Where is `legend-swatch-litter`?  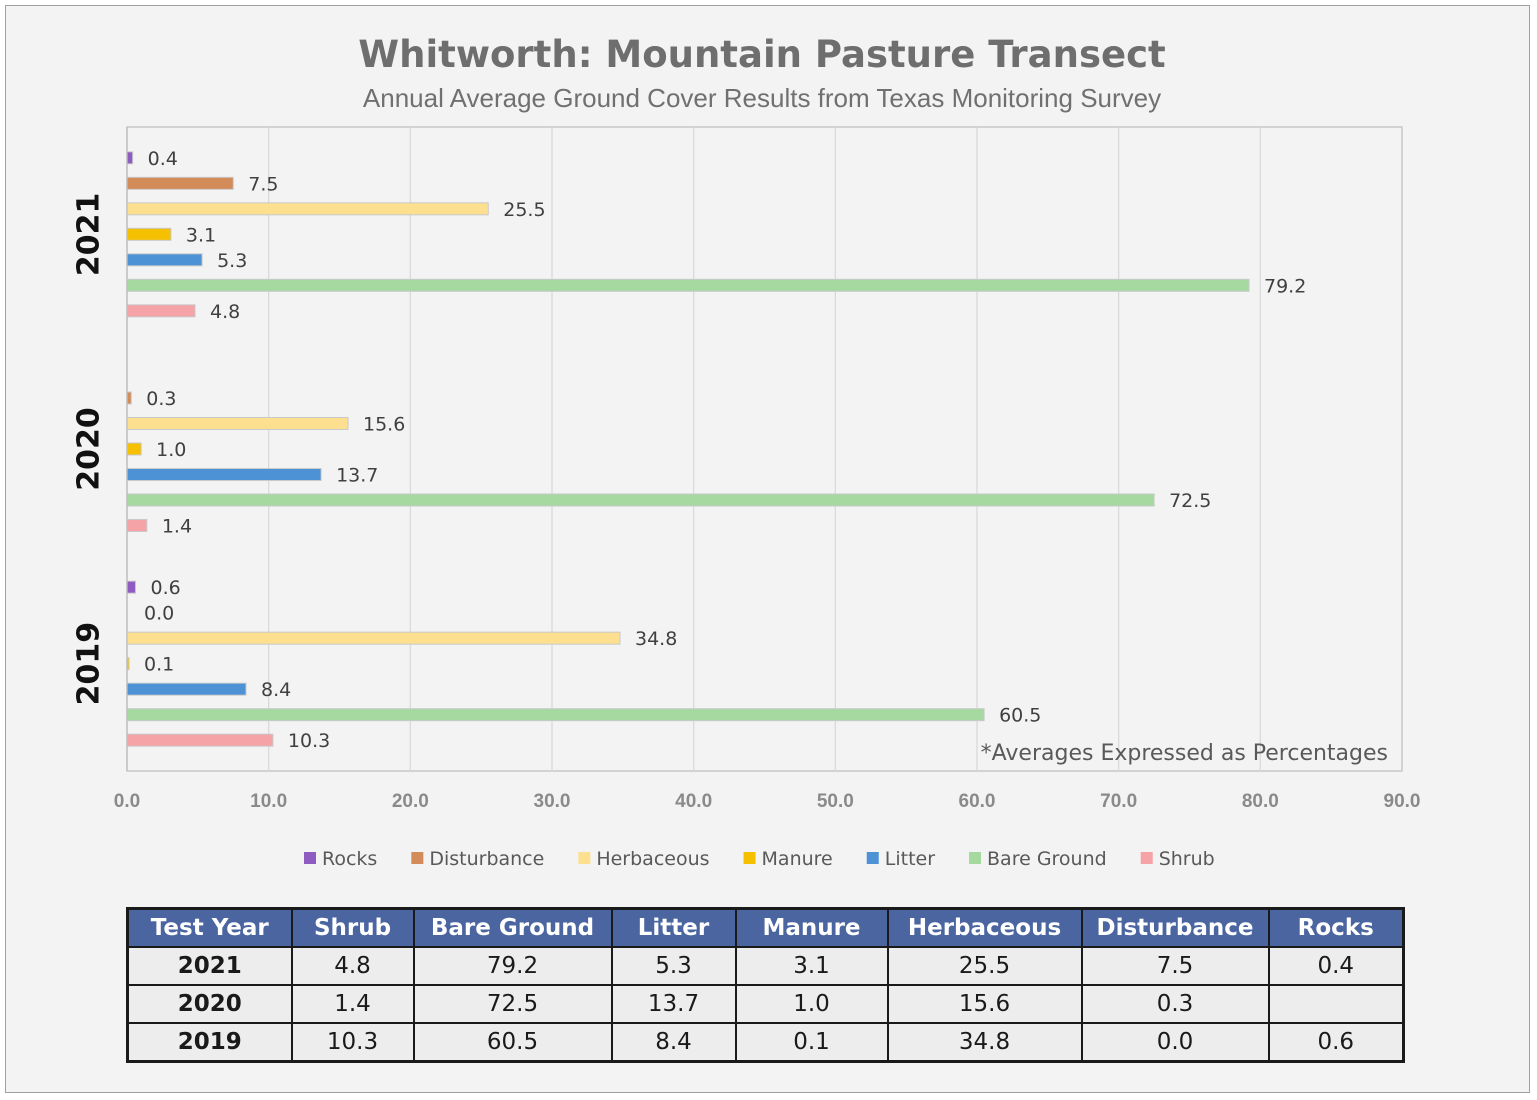 legend-swatch-litter is located at coordinates (872, 858).